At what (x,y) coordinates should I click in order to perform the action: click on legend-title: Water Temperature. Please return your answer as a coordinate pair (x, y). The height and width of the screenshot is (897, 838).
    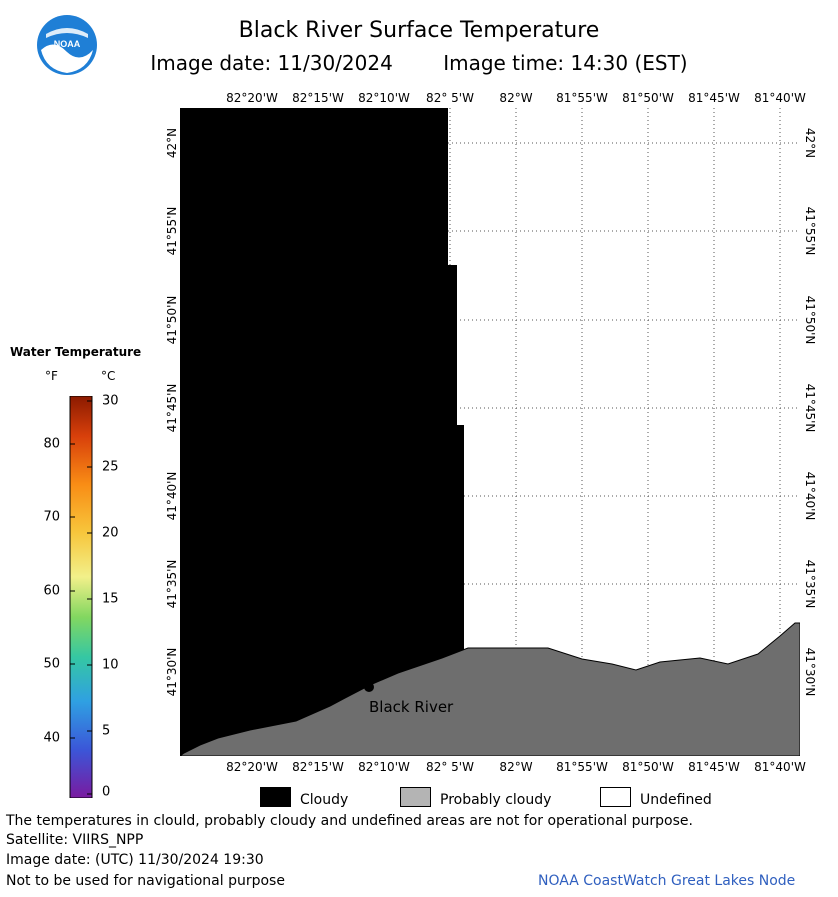
    Looking at the image, I should click on (76, 352).